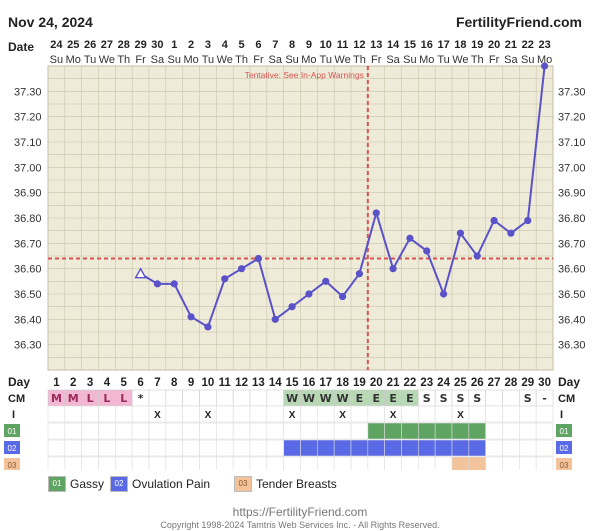  I want to click on legend-gassy-label: Gassy, so click(87, 484).